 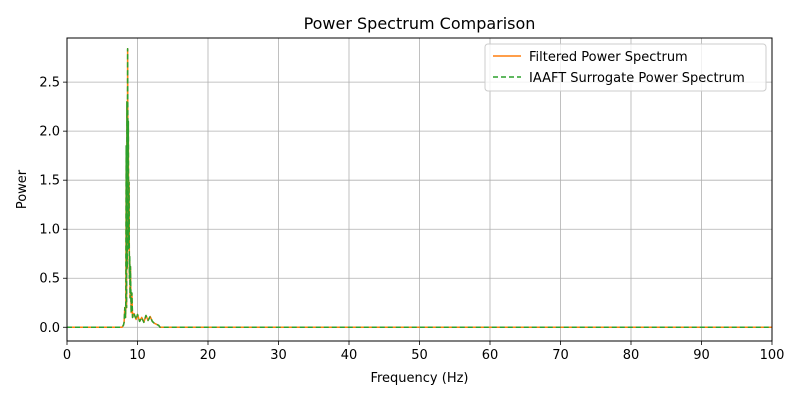 What do you see at coordinates (49, 279) in the screenshot?
I see `y-tick-label: 0.5` at bounding box center [49, 279].